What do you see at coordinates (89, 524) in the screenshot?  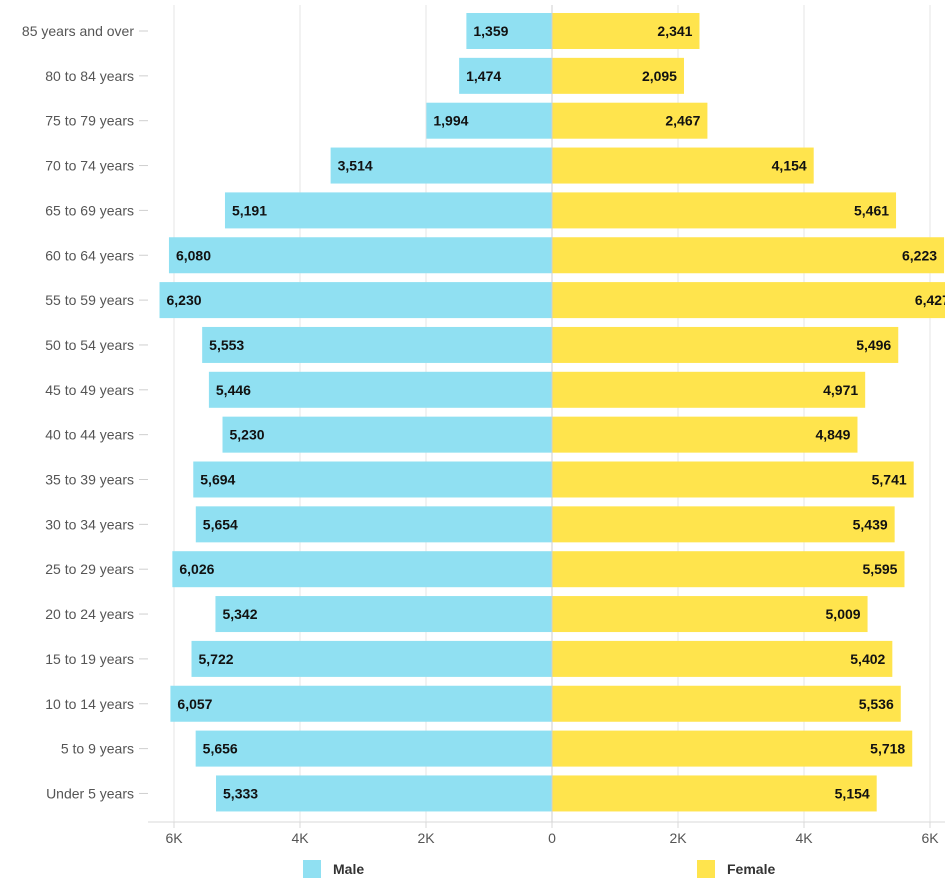 I see `category-label-11: 30 to 34 years` at bounding box center [89, 524].